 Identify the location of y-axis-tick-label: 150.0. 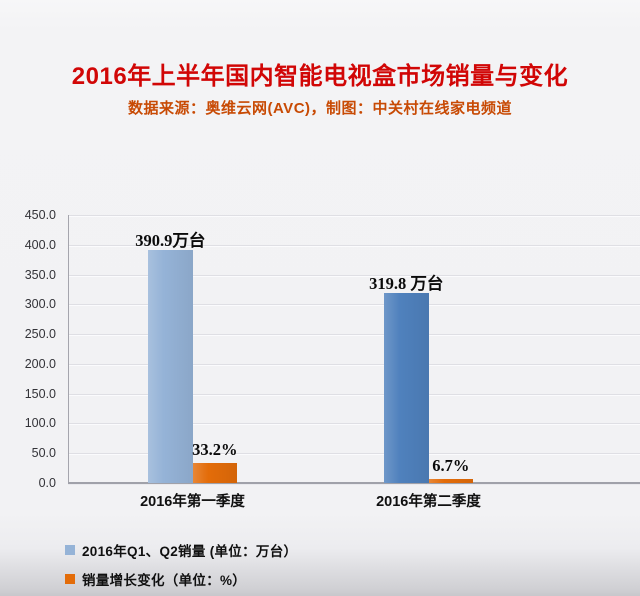
(40, 393).